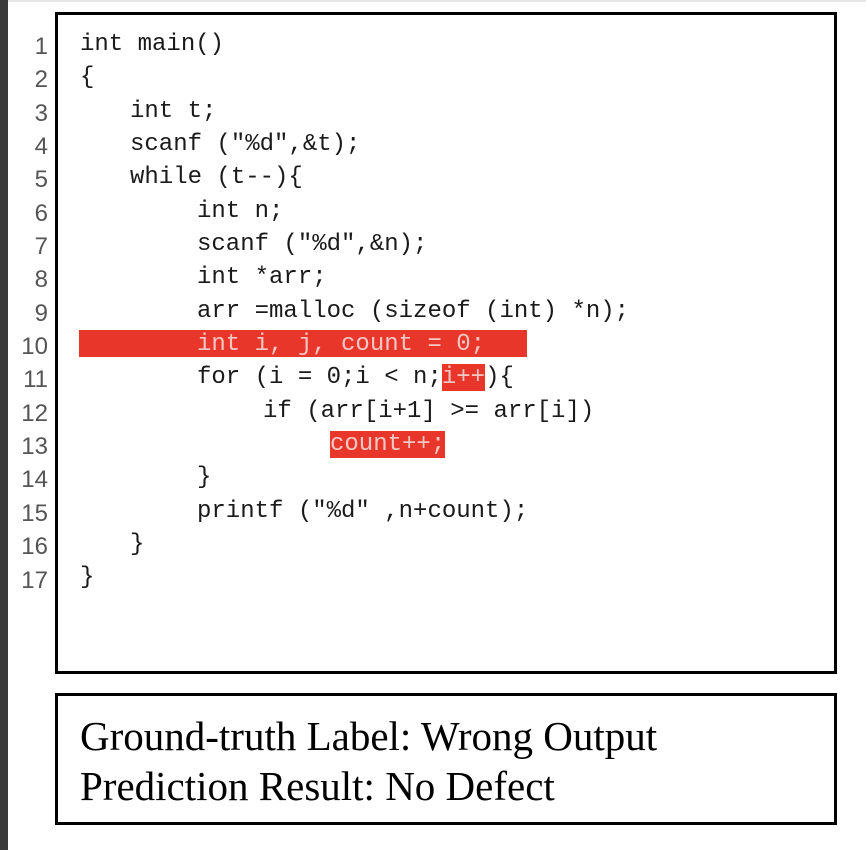 Image resolution: width=866 pixels, height=850 pixels. I want to click on code-line-4: scanf ("%d",&t);, so click(245, 144).